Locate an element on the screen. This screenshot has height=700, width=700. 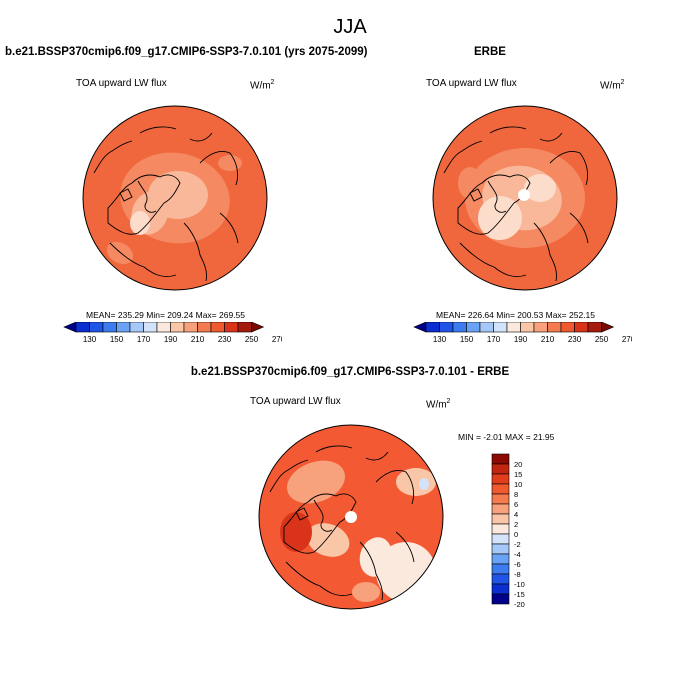
panel2-pole-gap is located at coordinates (524, 195).